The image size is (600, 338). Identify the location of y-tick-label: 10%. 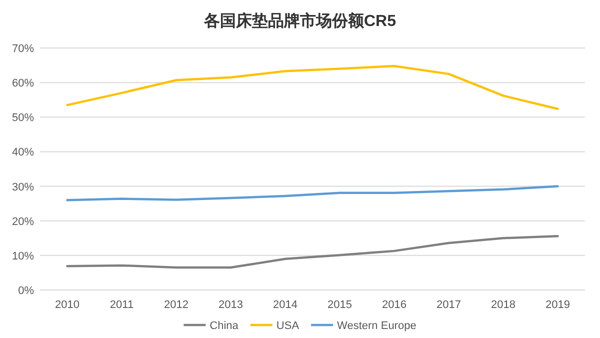
(23, 256).